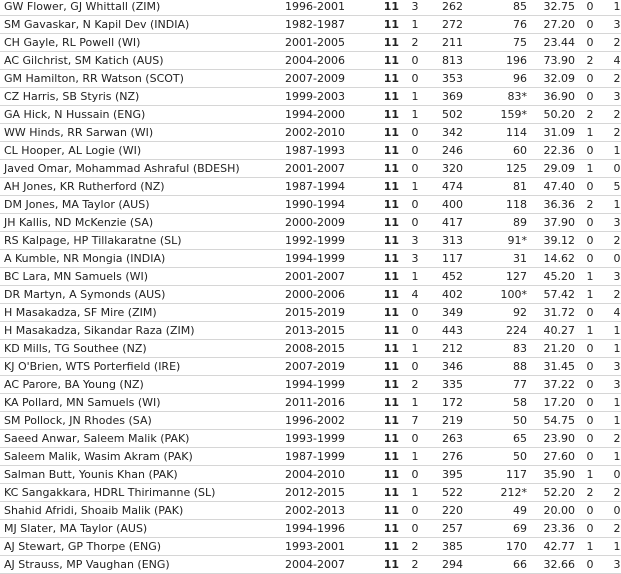 The width and height of the screenshot is (621, 574). I want to click on runs-cell: 369, so click(445, 96).